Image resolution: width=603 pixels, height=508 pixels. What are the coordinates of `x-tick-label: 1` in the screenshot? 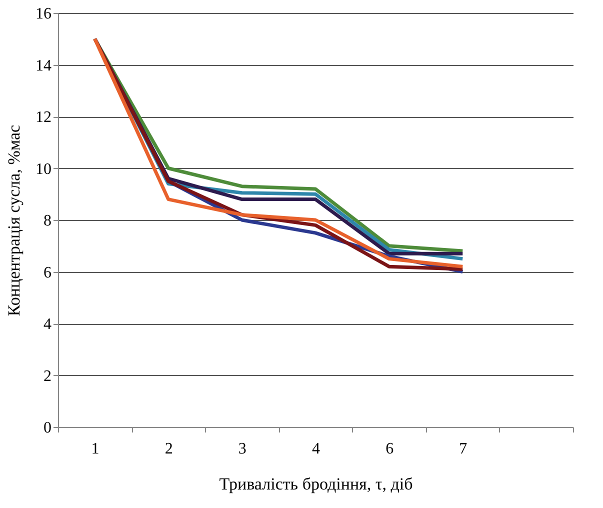 It's located at (95, 449).